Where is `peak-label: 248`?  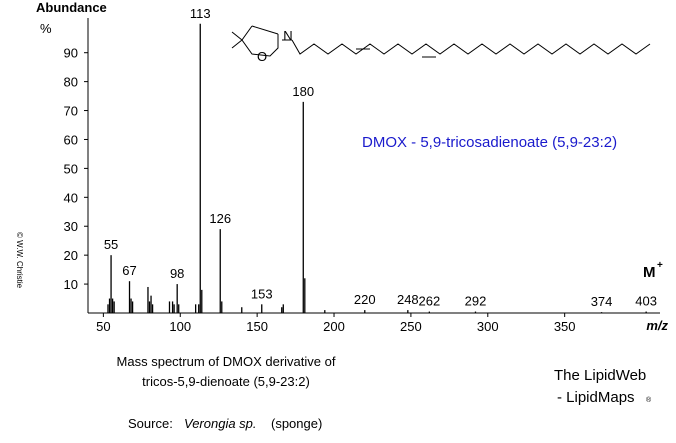
peak-label: 248 is located at coordinates (408, 299).